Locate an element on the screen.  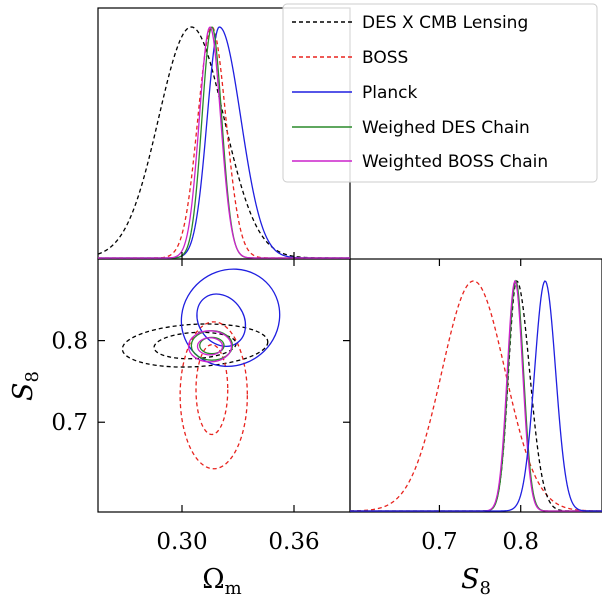
x-axis-label-omega-m: Ωm is located at coordinates (221, 580).